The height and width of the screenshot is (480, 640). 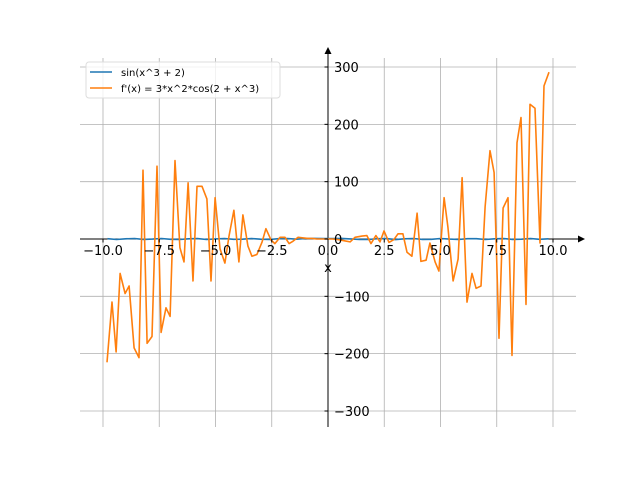 I want to click on x-tick-label: 2.5, so click(x=384, y=251).